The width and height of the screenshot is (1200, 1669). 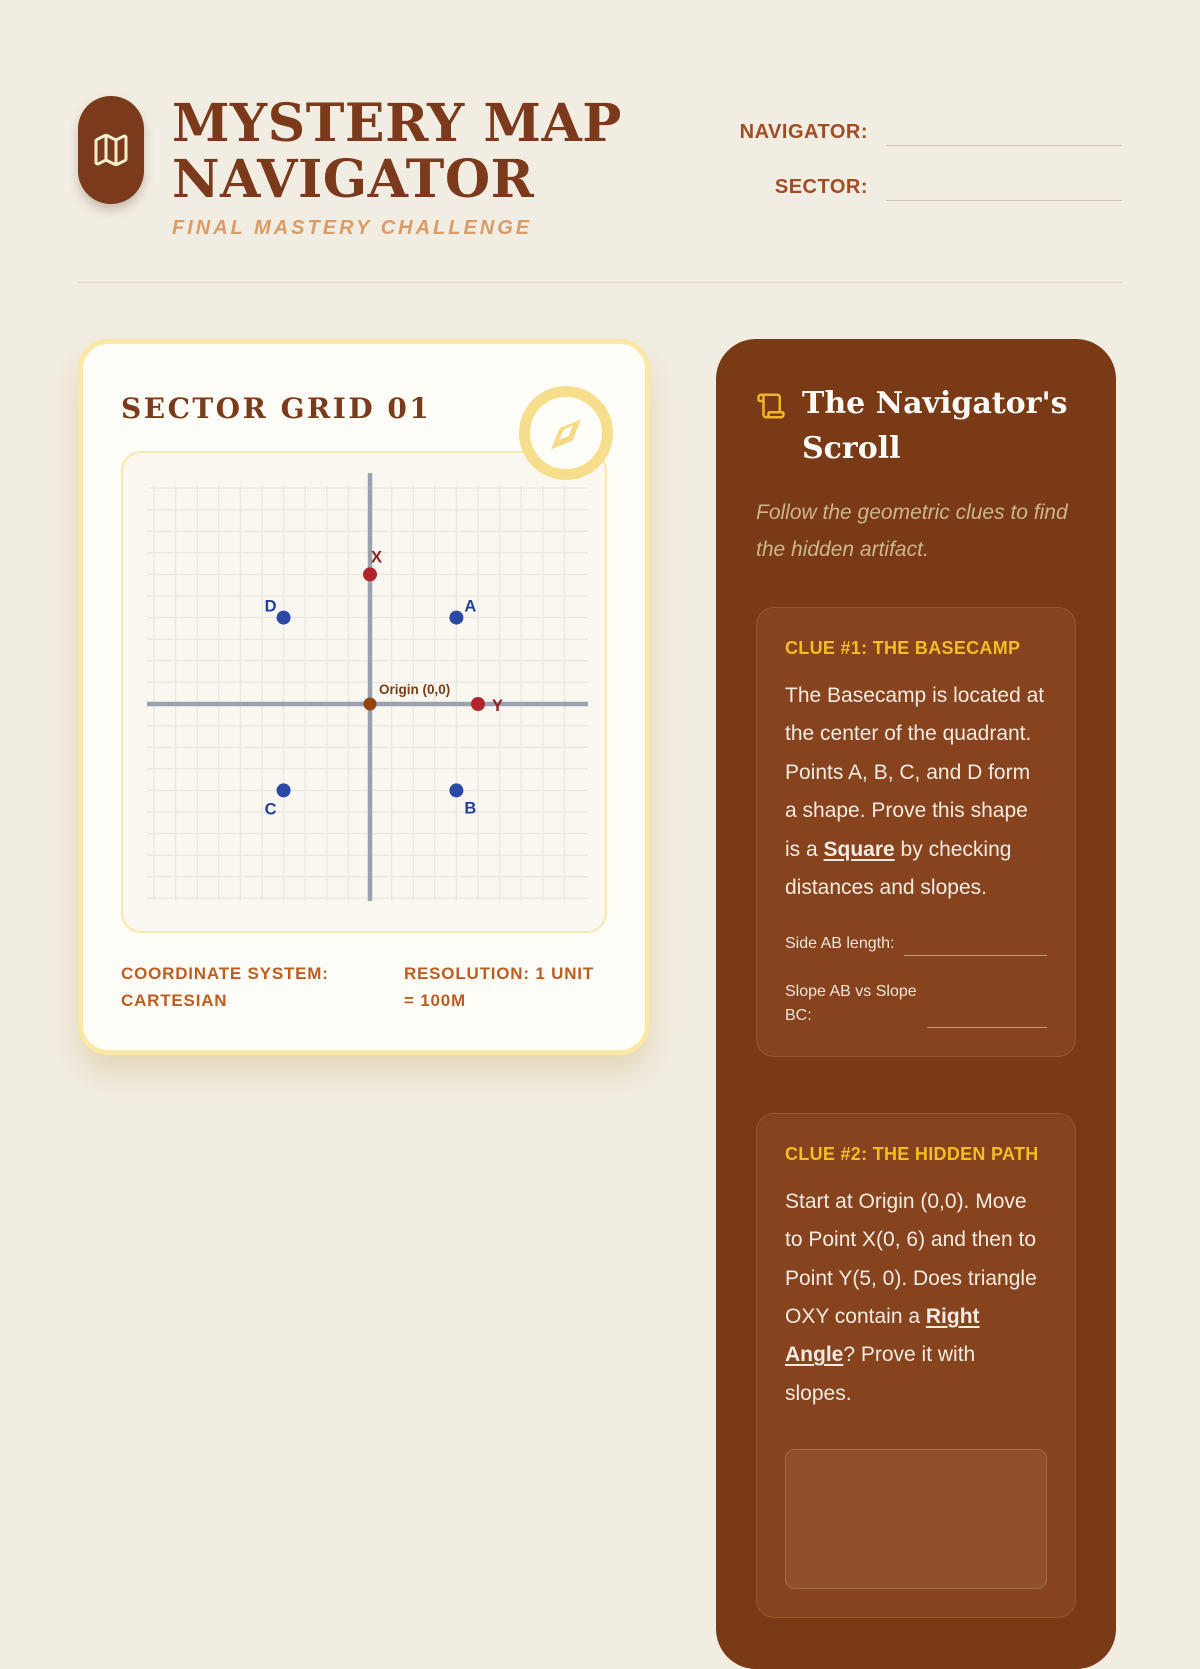 I want to click on grid-point-C, so click(x=283, y=790).